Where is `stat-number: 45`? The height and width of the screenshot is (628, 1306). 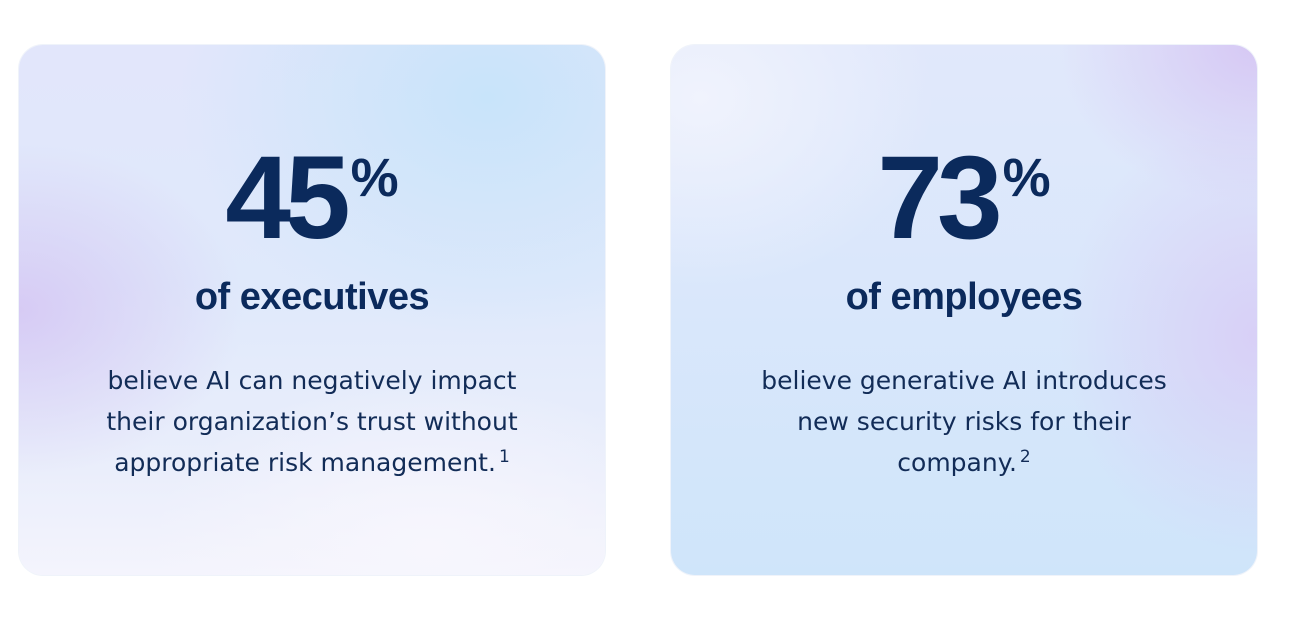
stat-number: 45 is located at coordinates (287, 198).